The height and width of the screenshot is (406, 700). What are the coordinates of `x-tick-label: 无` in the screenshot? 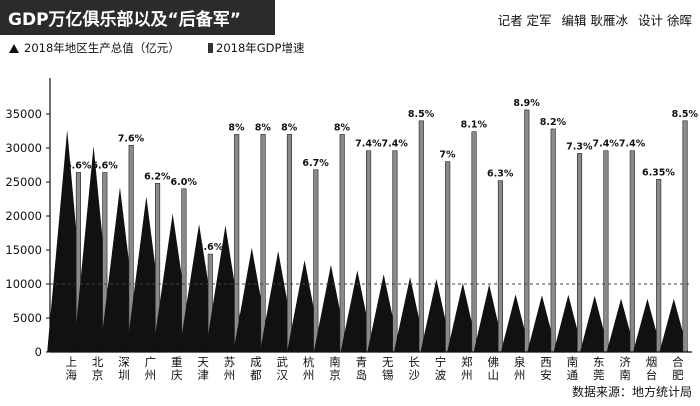 It's located at (388, 362).